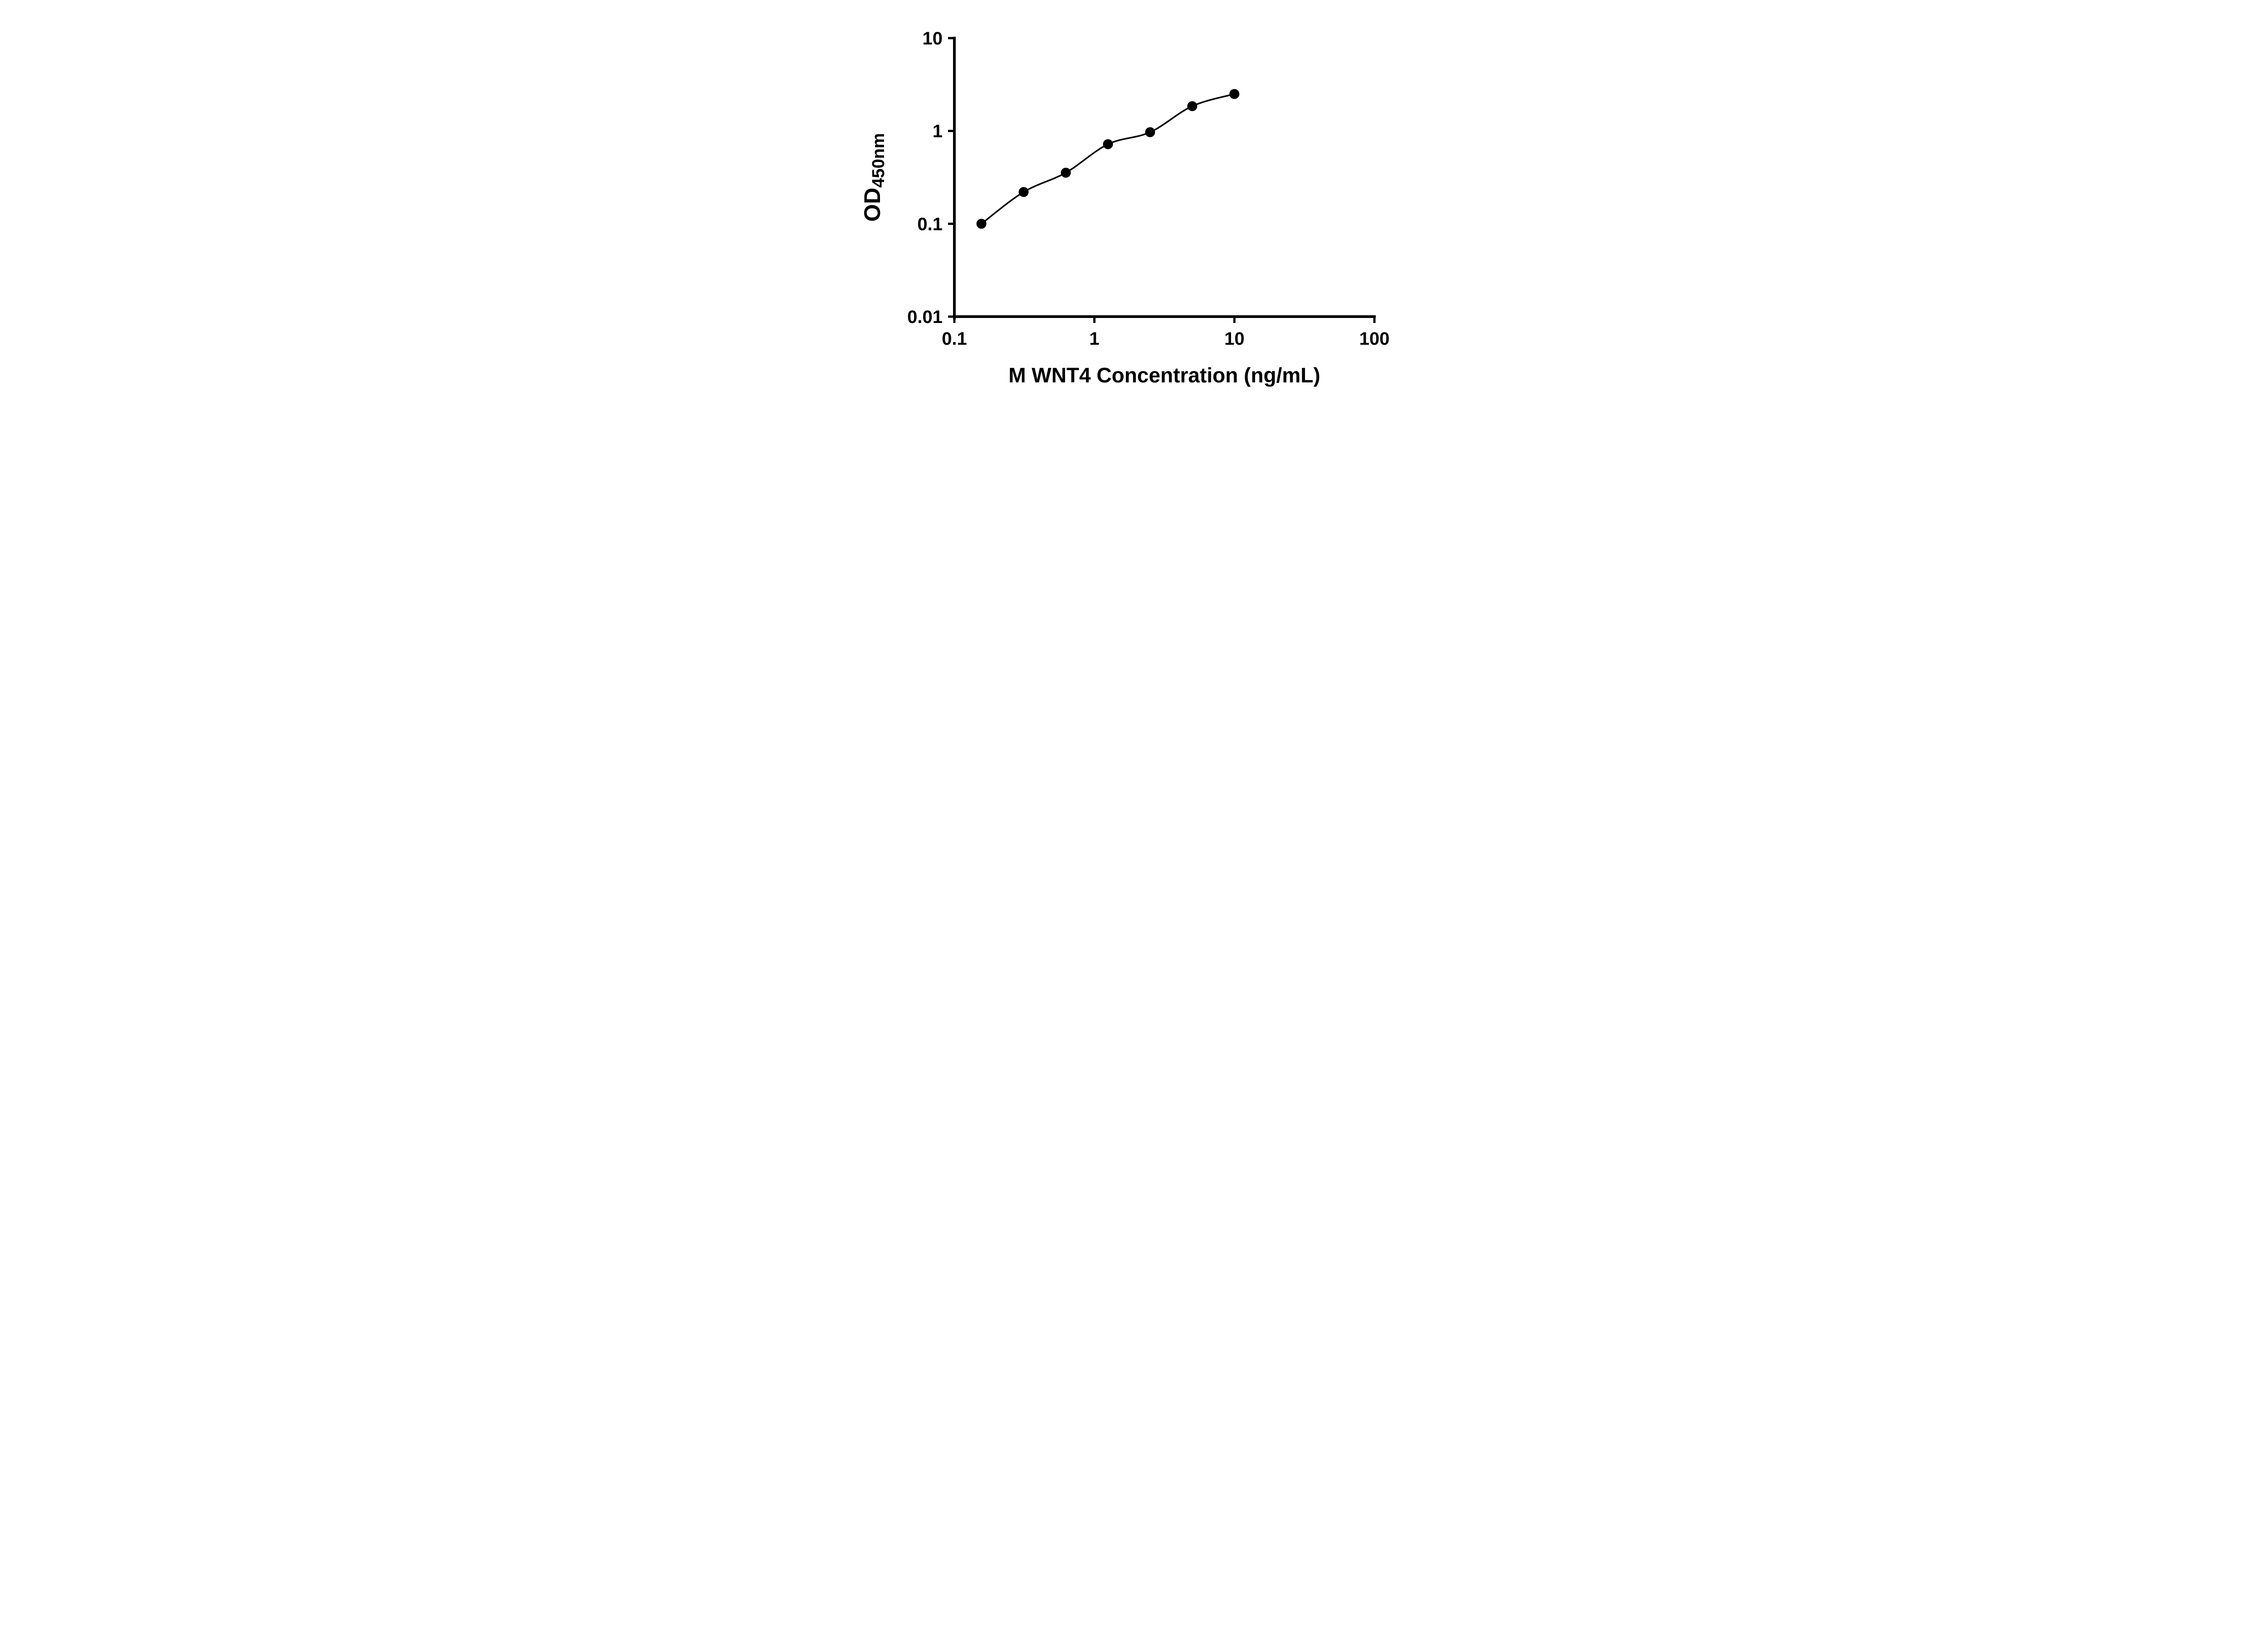 The image size is (2268, 1633). Describe the element at coordinates (1164, 375) in the screenshot. I see `x-axis-title: M WNT4 Concentration (ng/mL)` at that location.